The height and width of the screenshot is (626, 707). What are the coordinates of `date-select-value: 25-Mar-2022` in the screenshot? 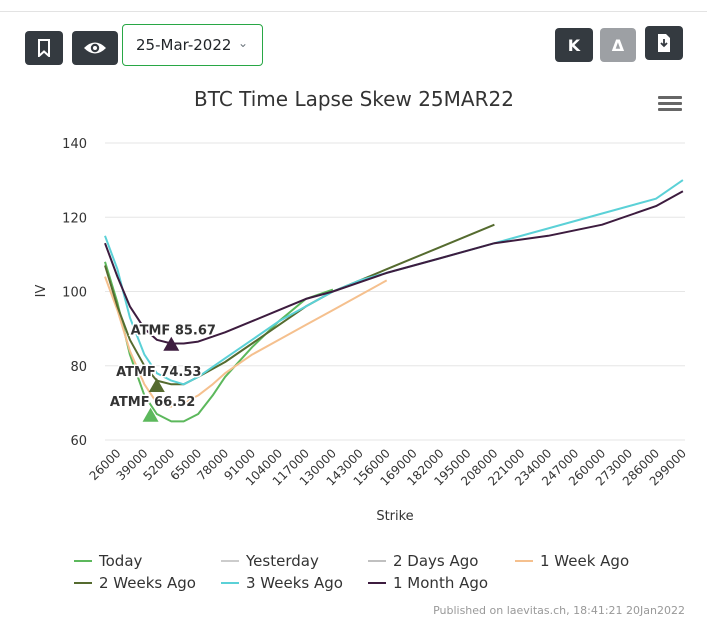 It's located at (184, 45).